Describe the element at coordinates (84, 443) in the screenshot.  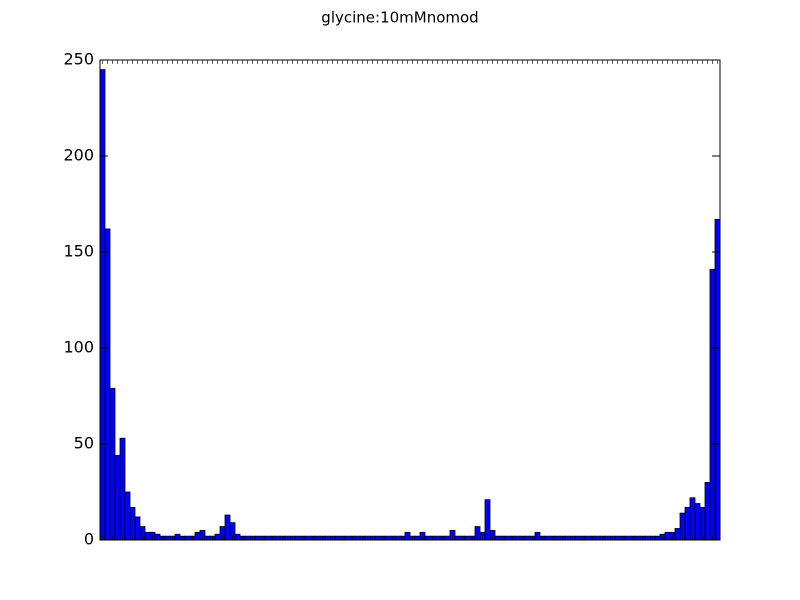
I see `y-tick-label: 50` at that location.